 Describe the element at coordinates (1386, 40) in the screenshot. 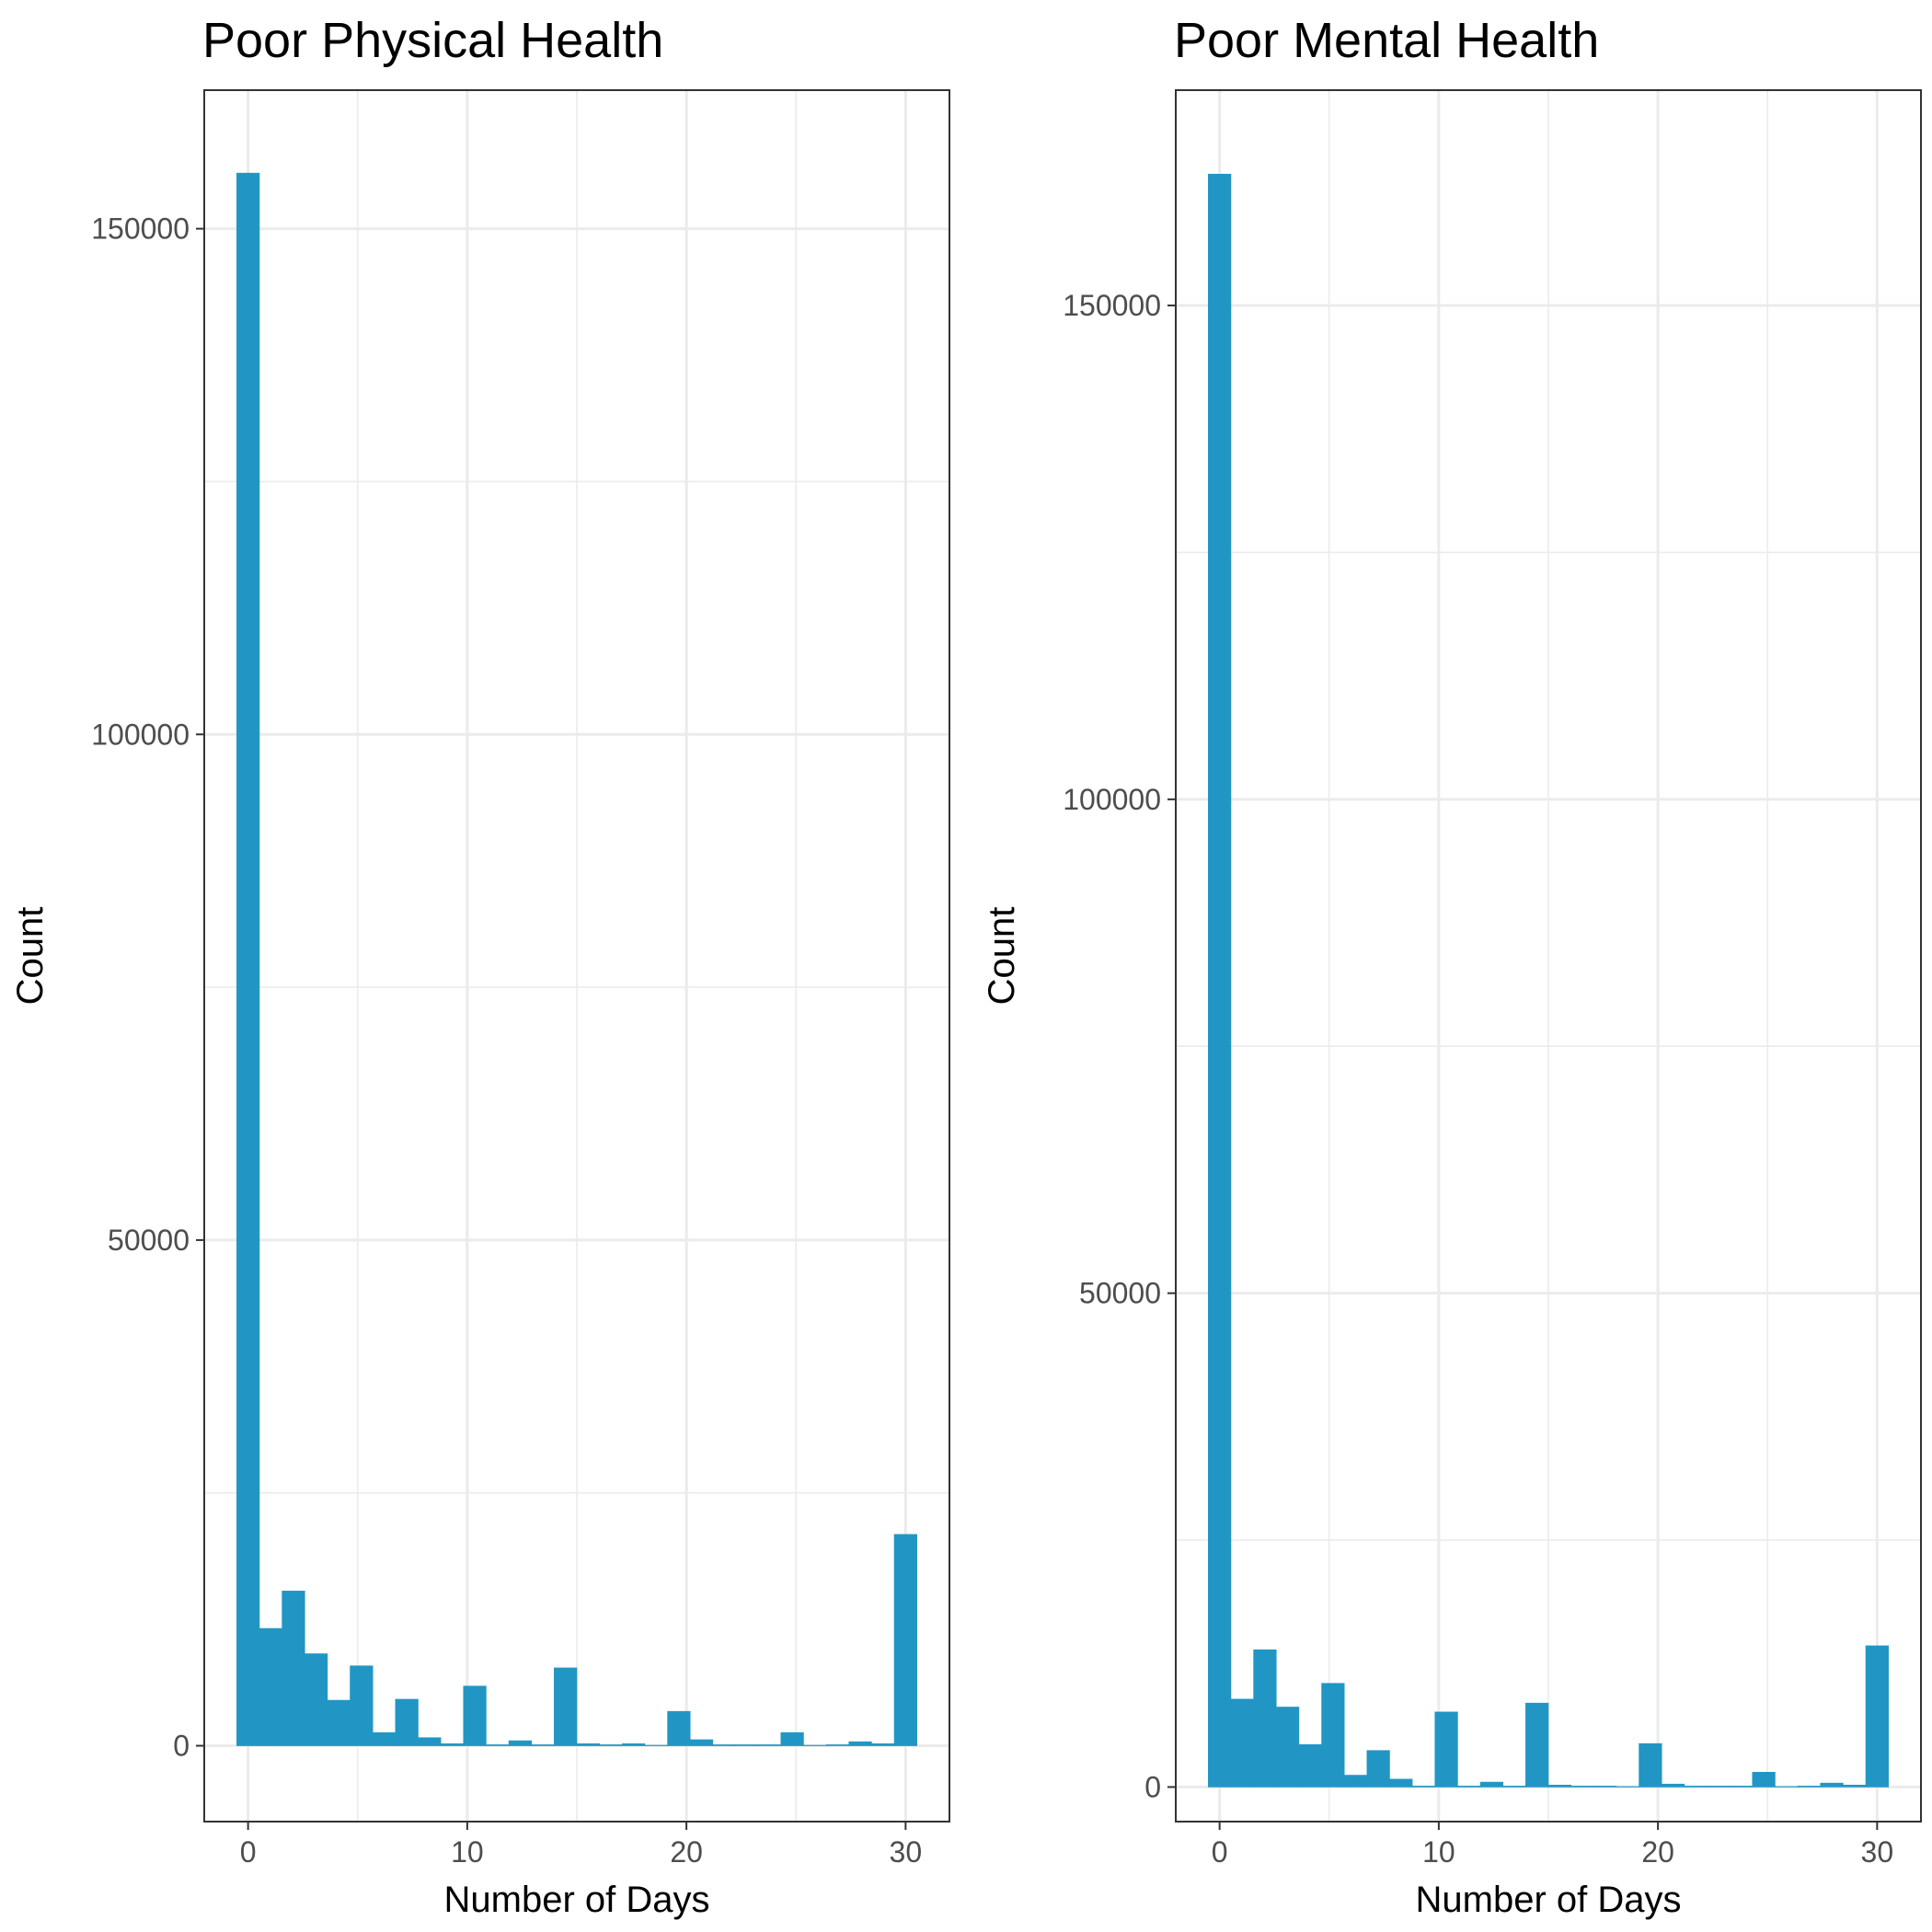

I see `panel-title: Poor Mental Health` at that location.